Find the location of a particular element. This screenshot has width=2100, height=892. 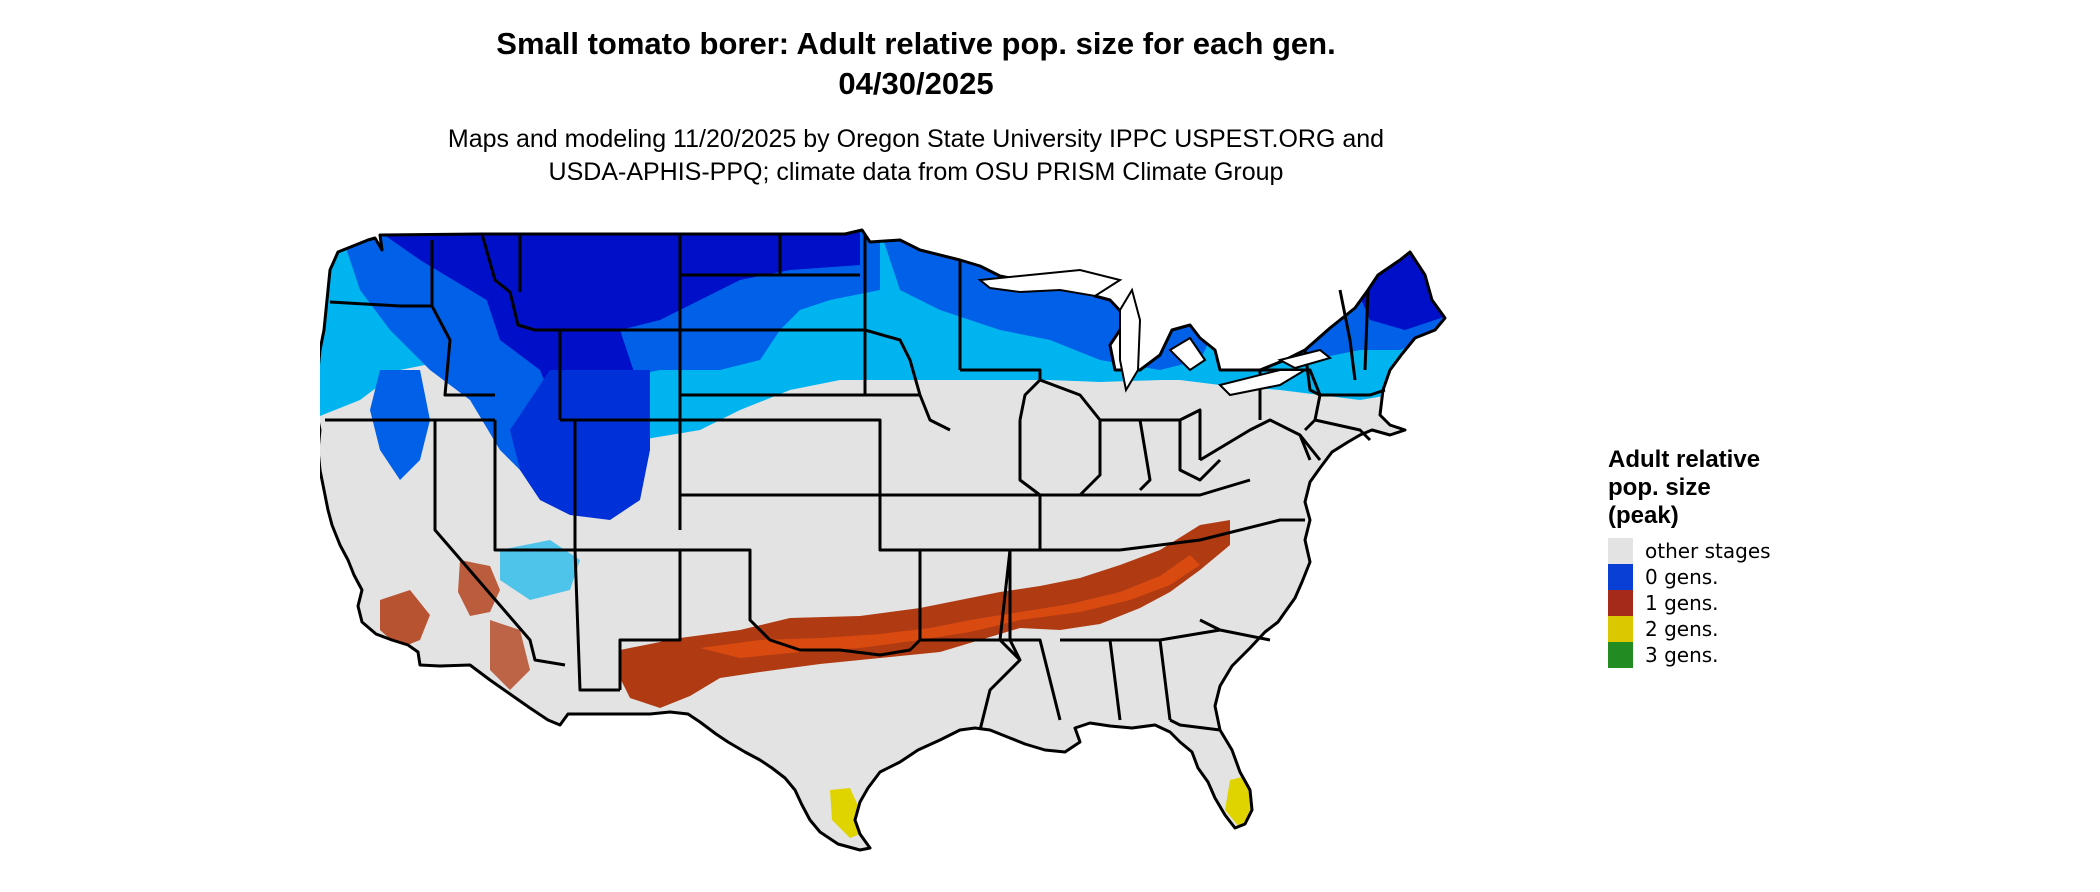

two-gen-region is located at coordinates (1045, 806).